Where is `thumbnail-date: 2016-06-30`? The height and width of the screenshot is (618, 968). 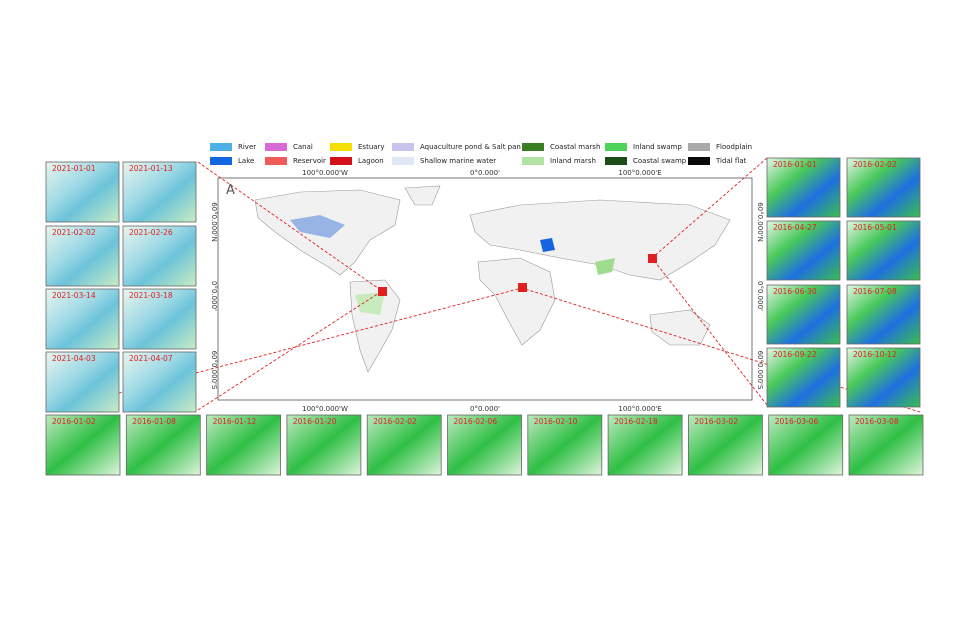
thumbnail-date: 2016-06-30 is located at coordinates (795, 291).